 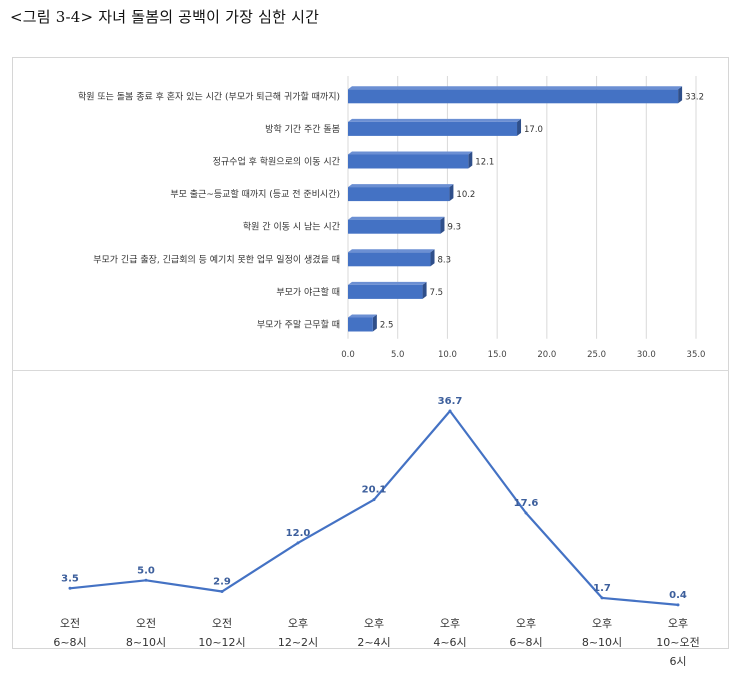 I want to click on x-category-label: 12~2시, so click(x=298, y=642).